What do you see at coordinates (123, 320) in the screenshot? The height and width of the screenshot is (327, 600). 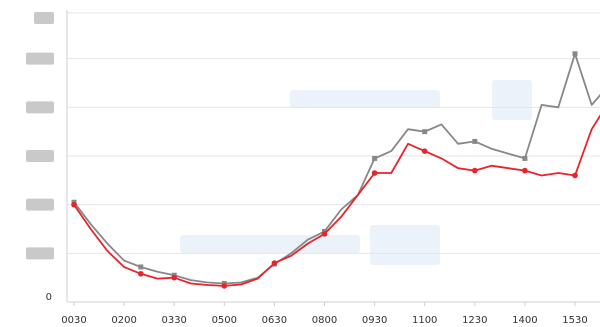 I see `x-tick-label: 0200` at bounding box center [123, 320].